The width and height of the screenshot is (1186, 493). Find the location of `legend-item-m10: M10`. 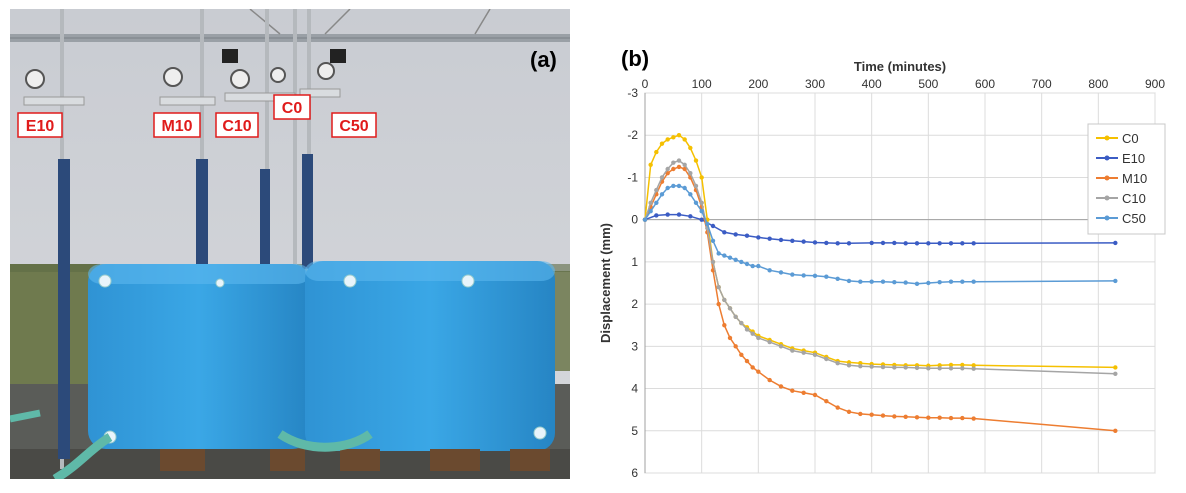

legend-item-m10: M10 is located at coordinates (1121, 178).